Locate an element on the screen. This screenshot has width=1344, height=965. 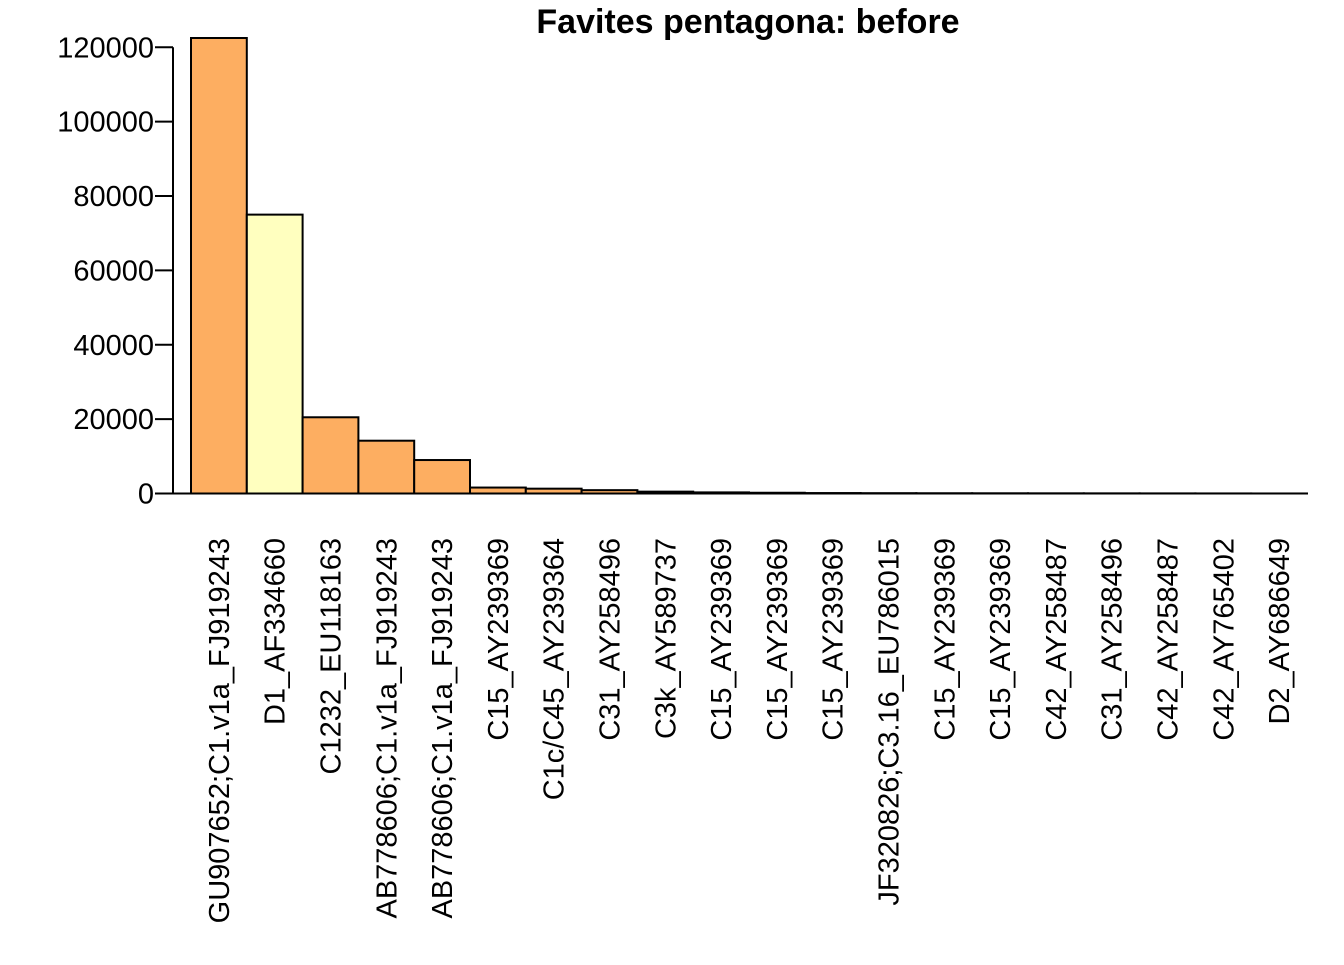
y-tick-label: 60000 is located at coordinates (113, 271).